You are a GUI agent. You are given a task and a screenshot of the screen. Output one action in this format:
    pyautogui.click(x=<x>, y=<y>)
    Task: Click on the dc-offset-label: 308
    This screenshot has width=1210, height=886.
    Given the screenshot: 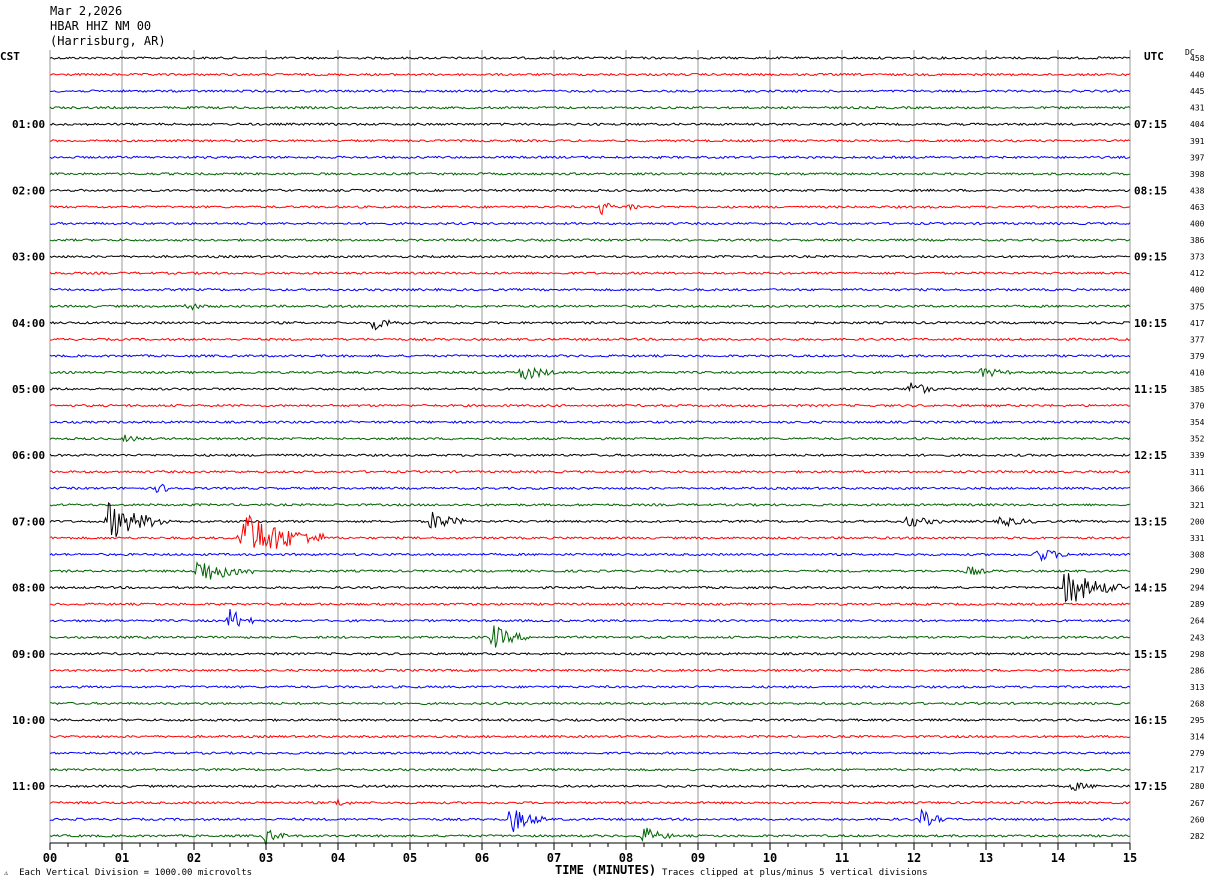 What is the action you would take?
    pyautogui.click(x=1197, y=555)
    